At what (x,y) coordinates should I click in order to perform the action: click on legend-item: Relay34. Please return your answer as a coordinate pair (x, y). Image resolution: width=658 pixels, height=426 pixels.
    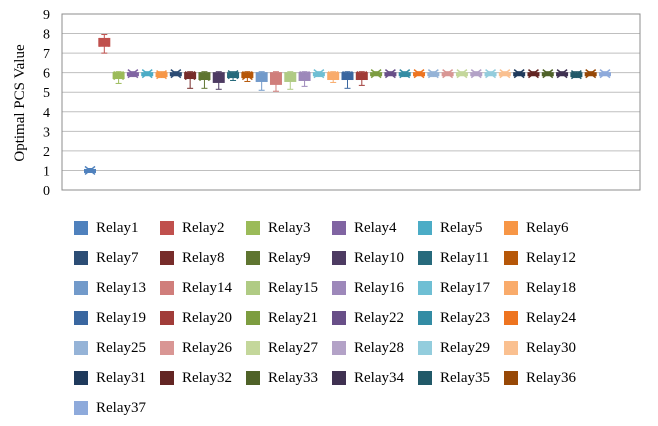
    Looking at the image, I should click on (368, 378).